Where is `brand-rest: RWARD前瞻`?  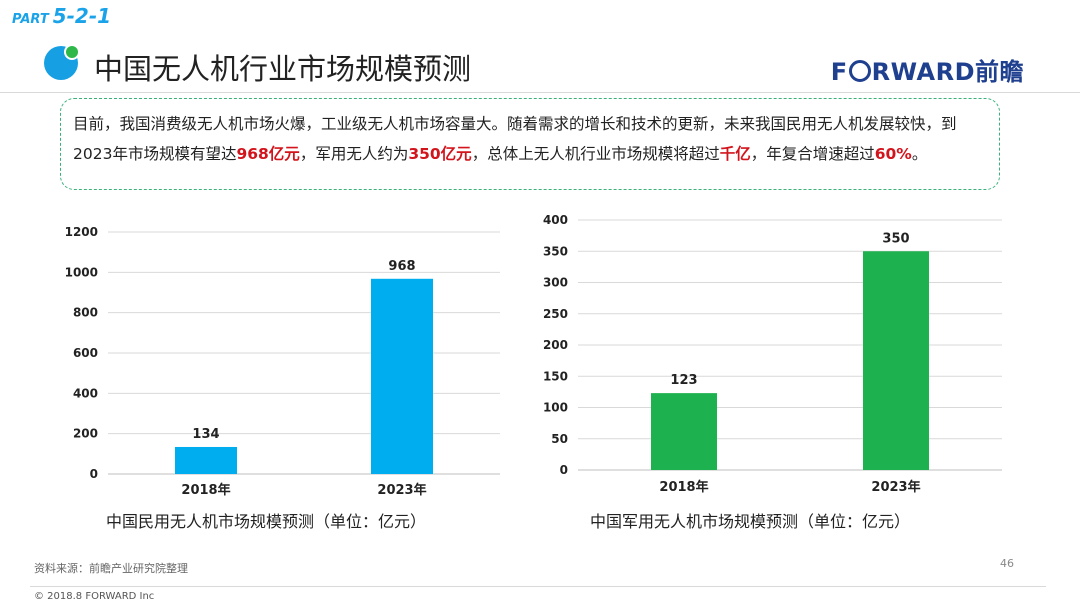
brand-rest: RWARD前瞻 is located at coordinates (947, 72).